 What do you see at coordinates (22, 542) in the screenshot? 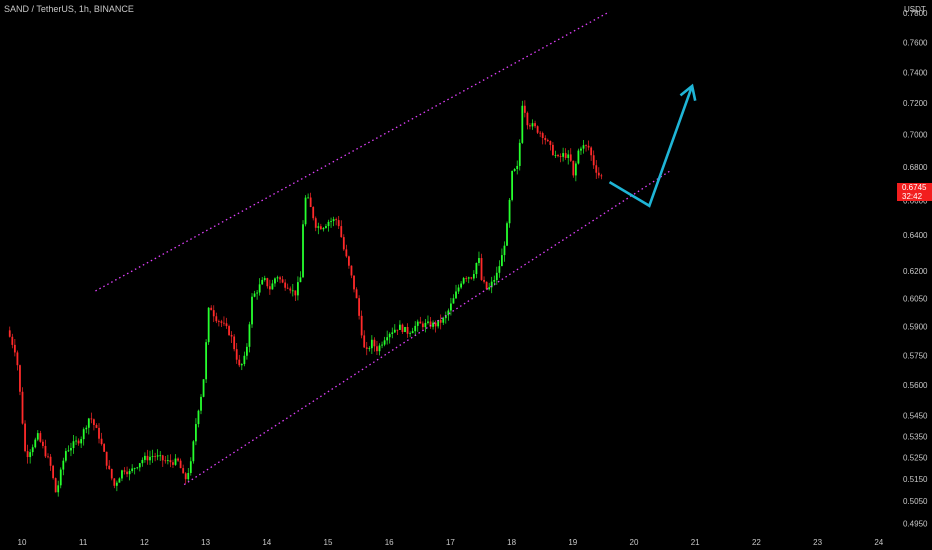
I see `x-tick-label: 10` at bounding box center [22, 542].